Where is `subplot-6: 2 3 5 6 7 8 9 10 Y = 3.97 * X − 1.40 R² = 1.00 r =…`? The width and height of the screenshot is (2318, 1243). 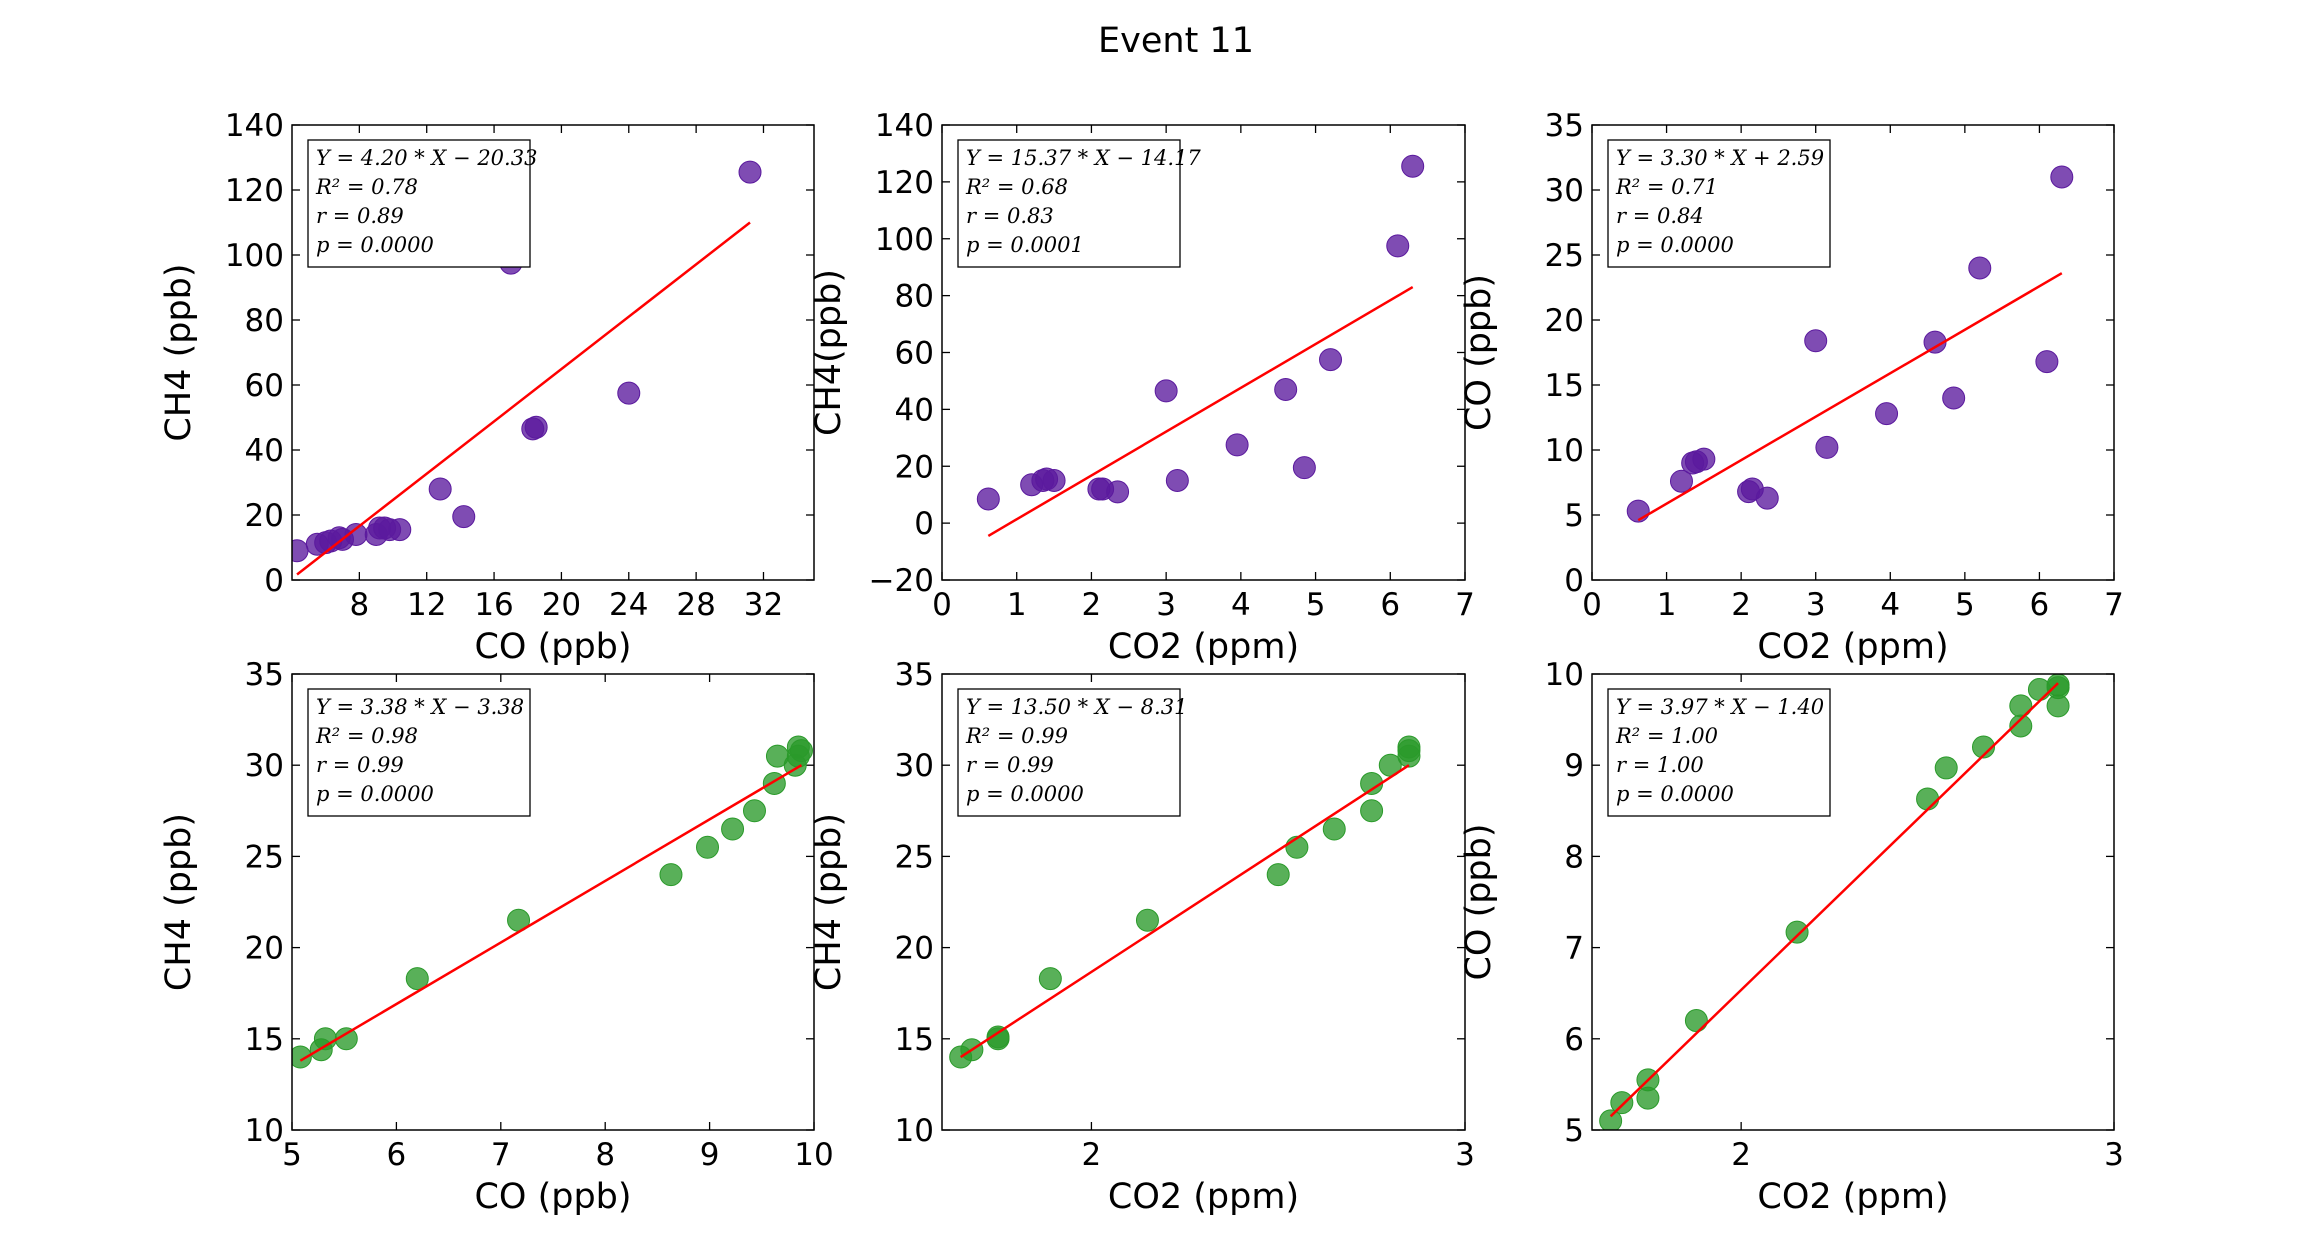
subplot-6: 2 3 5 6 7 8 9 10 Y = 3.97 * X − 1.40 R² = 1.00 r =… is located at coordinates (1791, 937).